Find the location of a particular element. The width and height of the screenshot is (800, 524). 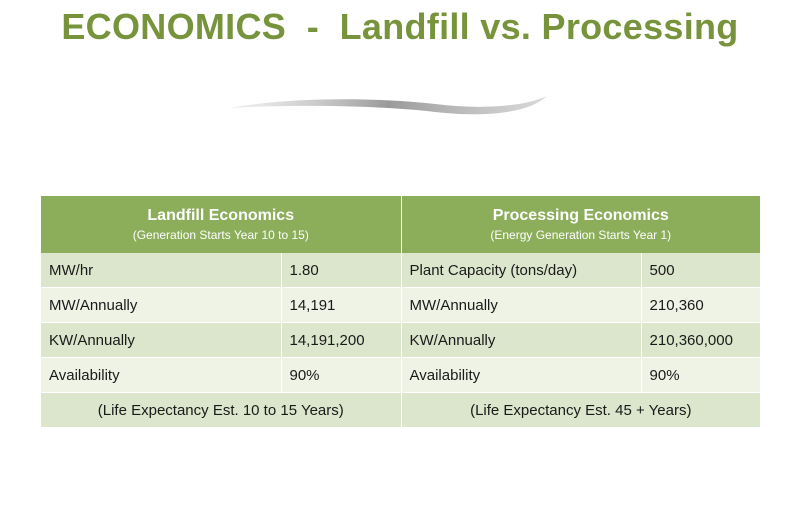

processing-label: MW/Annually is located at coordinates (521, 305).